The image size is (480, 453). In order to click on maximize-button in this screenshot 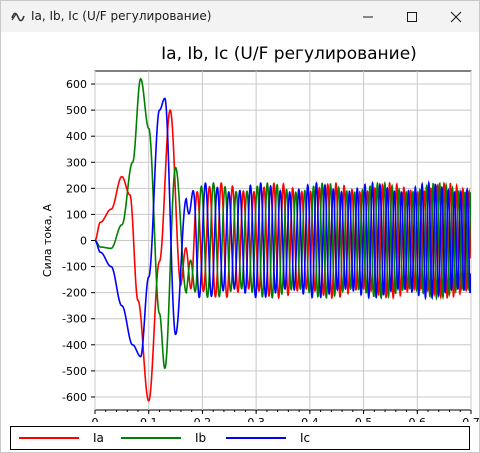, I will do `click(412, 16)`.